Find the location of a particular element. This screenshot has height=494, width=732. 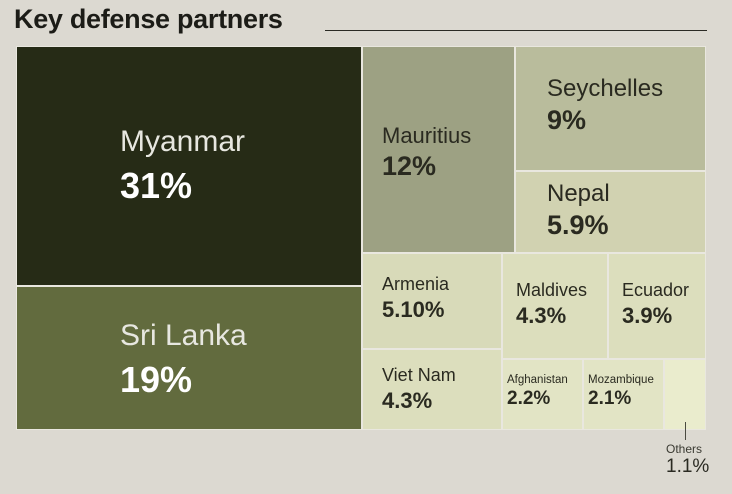

treemap-cell-nepal: Nepal 5.9% is located at coordinates (610, 212).